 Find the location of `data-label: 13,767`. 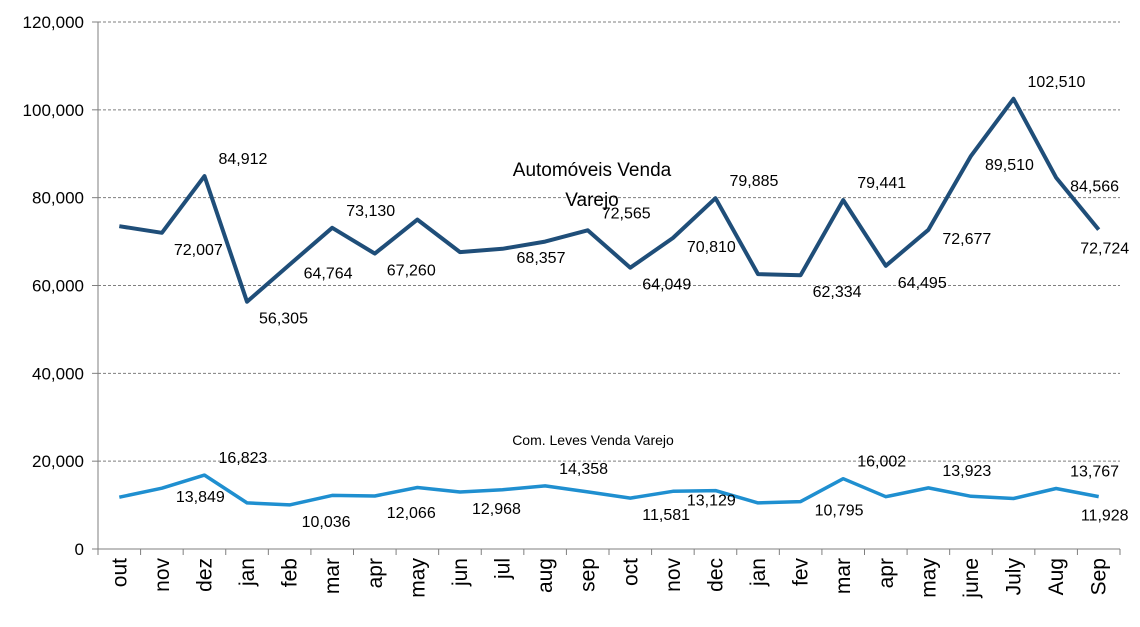

data-label: 13,767 is located at coordinates (1094, 472).